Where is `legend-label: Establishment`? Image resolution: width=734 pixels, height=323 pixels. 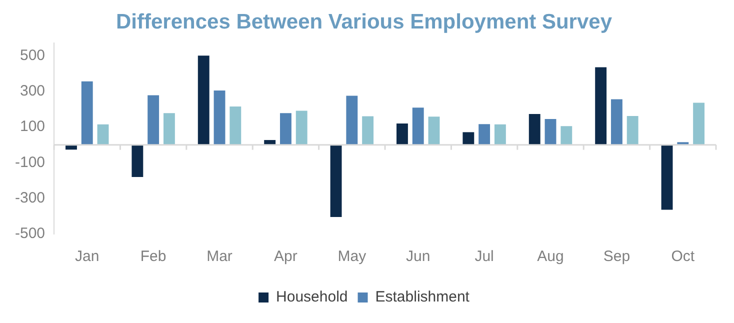
legend-label: Establishment is located at coordinates (422, 297).